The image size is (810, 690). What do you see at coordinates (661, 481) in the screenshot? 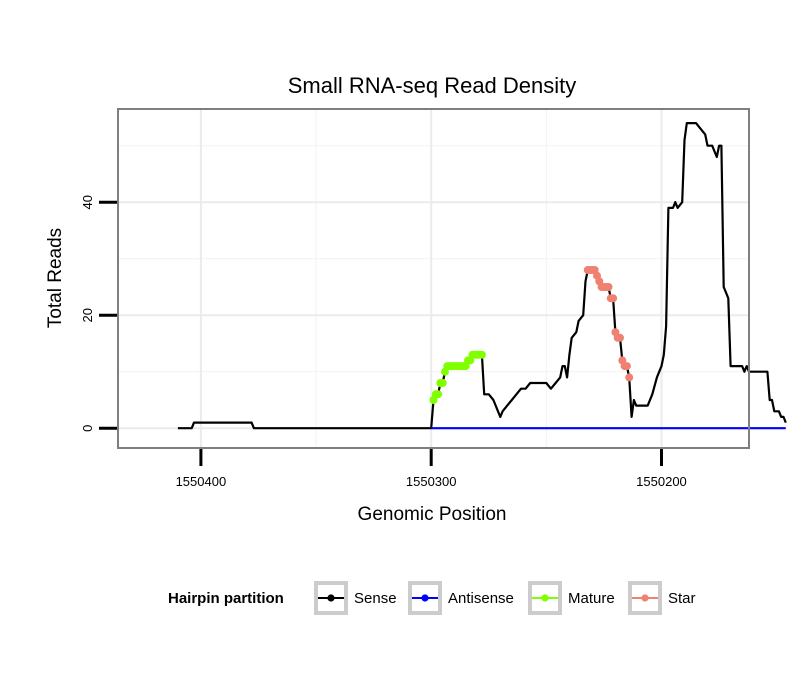
I see `x-tick-label: 1550200` at bounding box center [661, 481].